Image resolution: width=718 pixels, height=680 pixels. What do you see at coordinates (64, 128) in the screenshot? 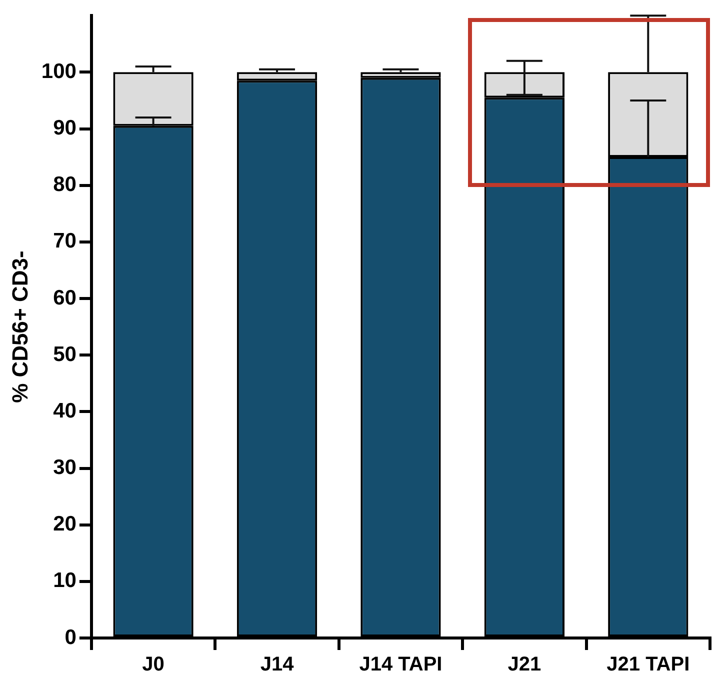
I see `y-tick-label: 90` at bounding box center [64, 128].